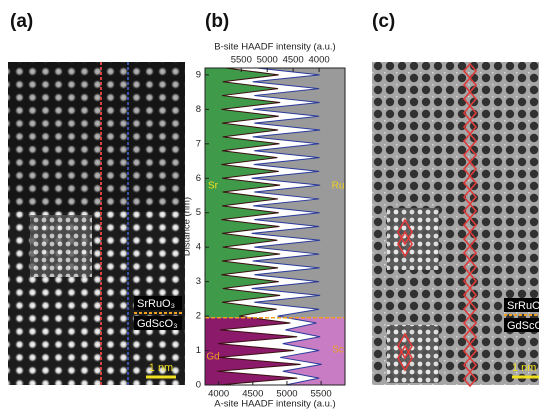 The width and height of the screenshot is (539, 410). Describe the element at coordinates (198, 247) in the screenshot. I see `y-tick-label: 4` at that location.